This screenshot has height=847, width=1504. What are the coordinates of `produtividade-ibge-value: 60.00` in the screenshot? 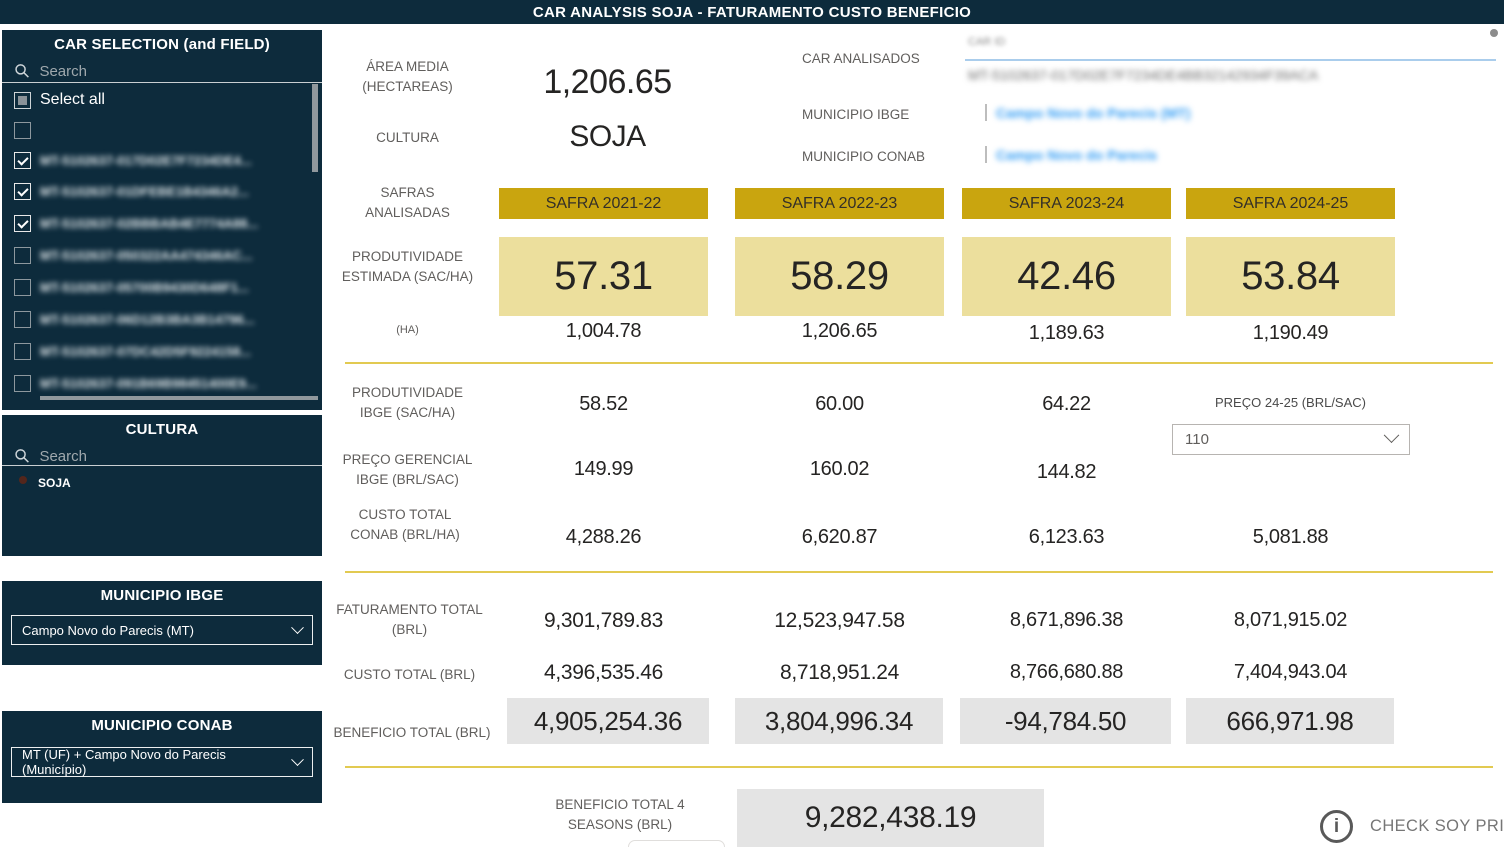 It's located at (839, 404).